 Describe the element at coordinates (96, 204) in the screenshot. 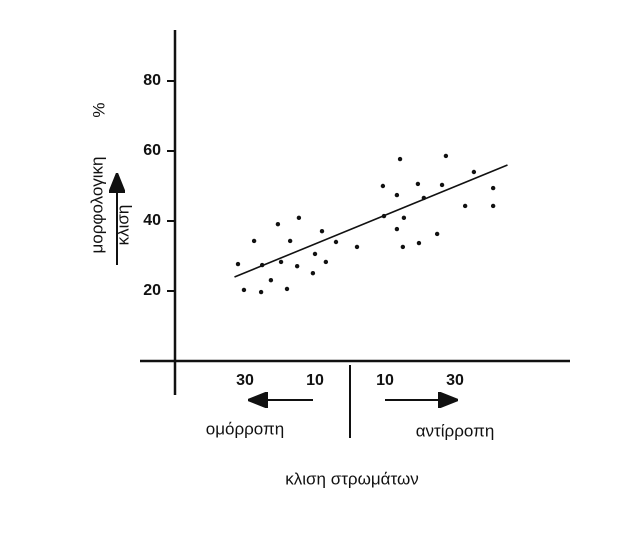

I see `y-label: μορφολογικη` at that location.